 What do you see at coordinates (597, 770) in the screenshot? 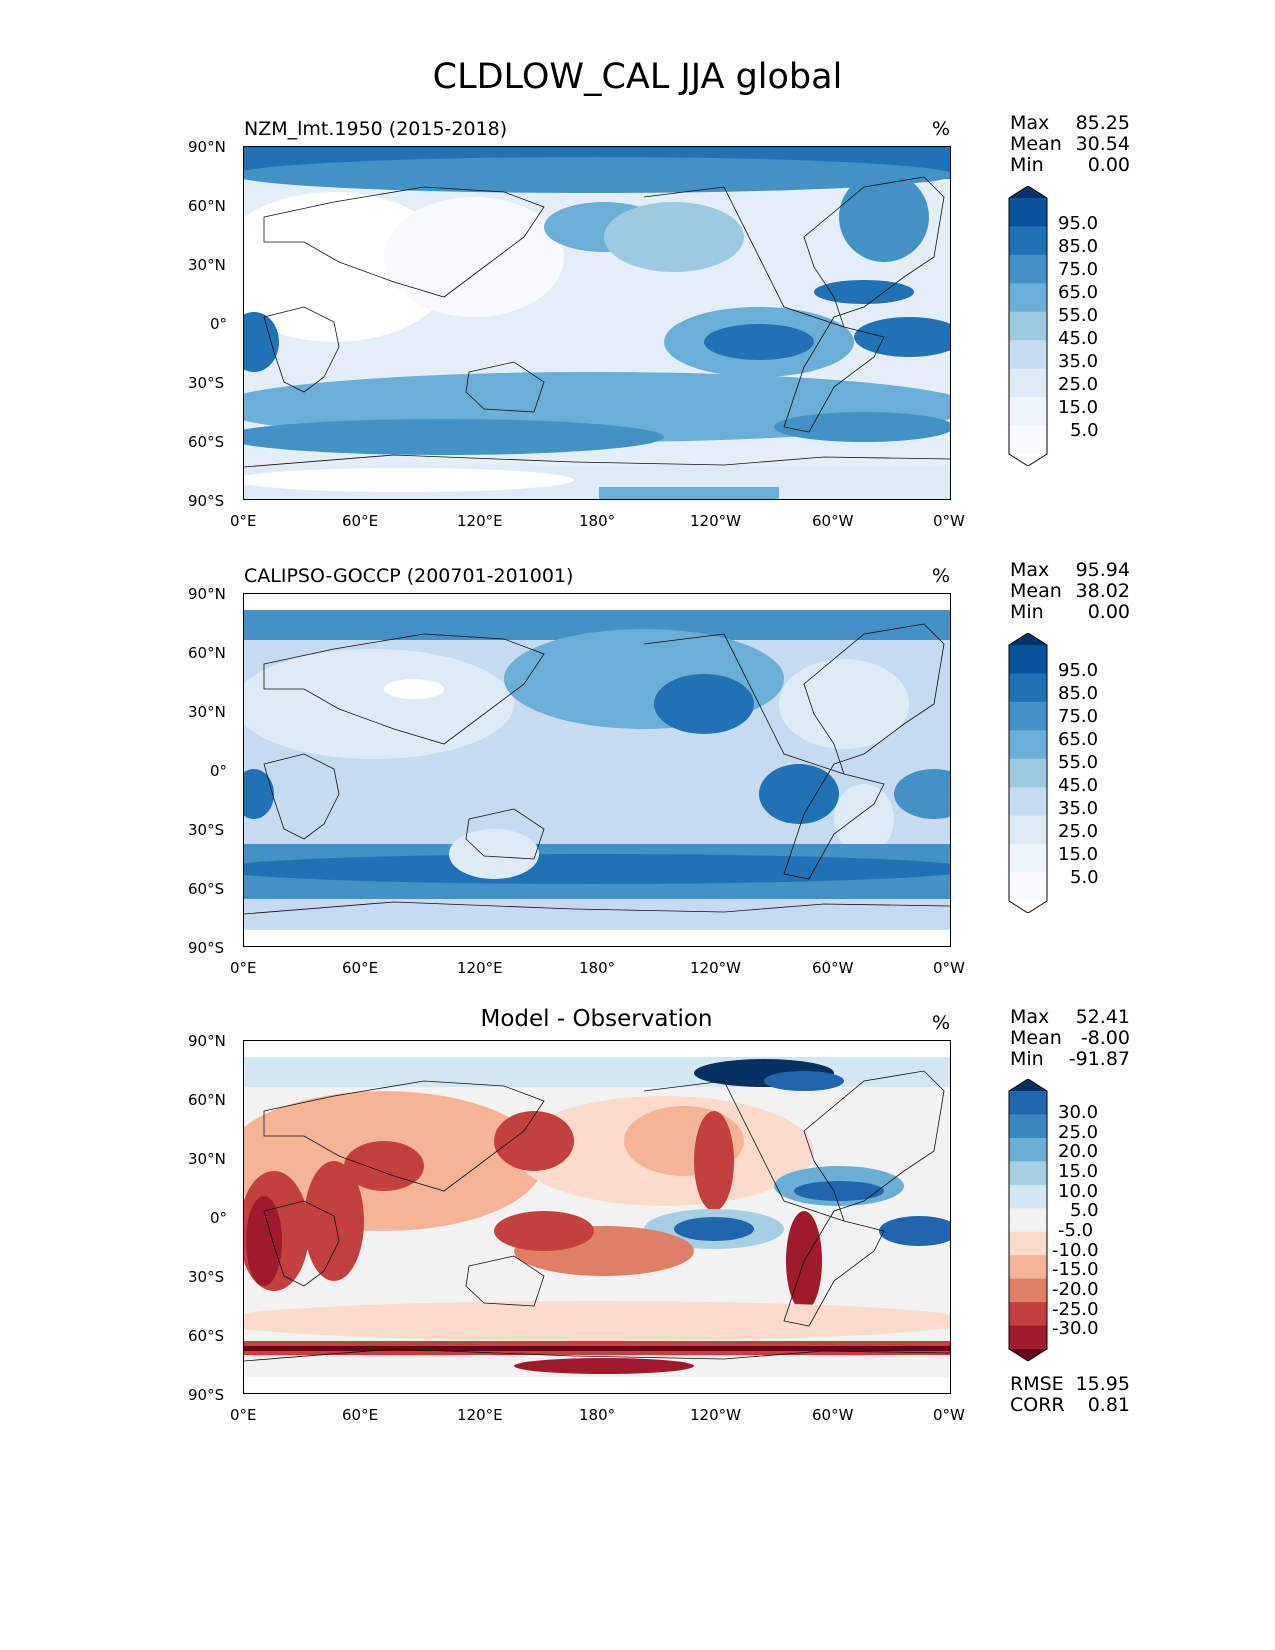
I see `observation-field` at bounding box center [597, 770].